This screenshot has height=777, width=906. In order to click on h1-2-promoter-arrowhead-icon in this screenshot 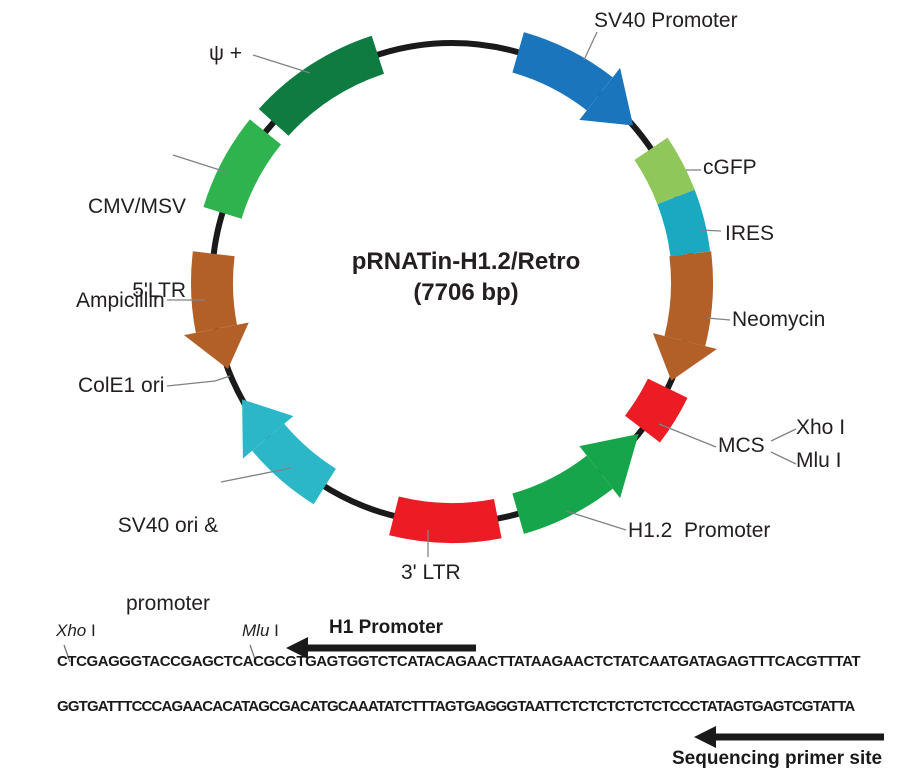, I will do `click(609, 466)`.